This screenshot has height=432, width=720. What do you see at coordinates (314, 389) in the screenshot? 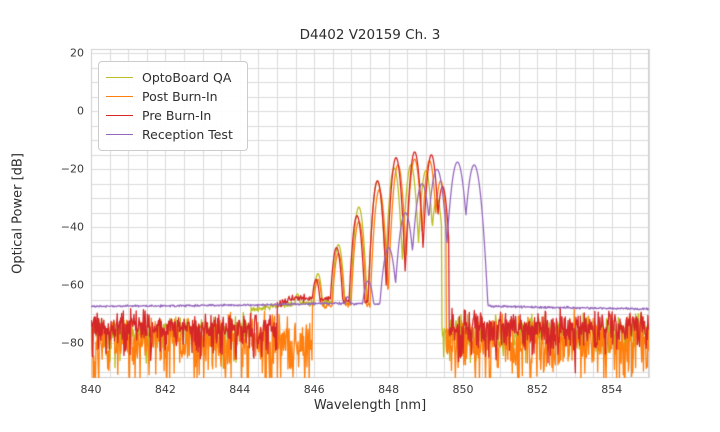
I see `x-tick-label: 846` at bounding box center [314, 389].